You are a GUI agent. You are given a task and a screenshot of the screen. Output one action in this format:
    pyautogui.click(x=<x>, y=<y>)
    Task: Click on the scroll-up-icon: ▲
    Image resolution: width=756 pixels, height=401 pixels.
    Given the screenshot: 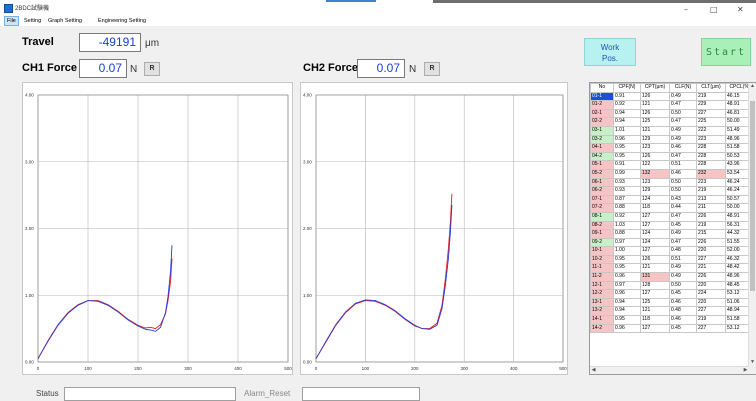 What is the action you would take?
    pyautogui.click(x=752, y=86)
    